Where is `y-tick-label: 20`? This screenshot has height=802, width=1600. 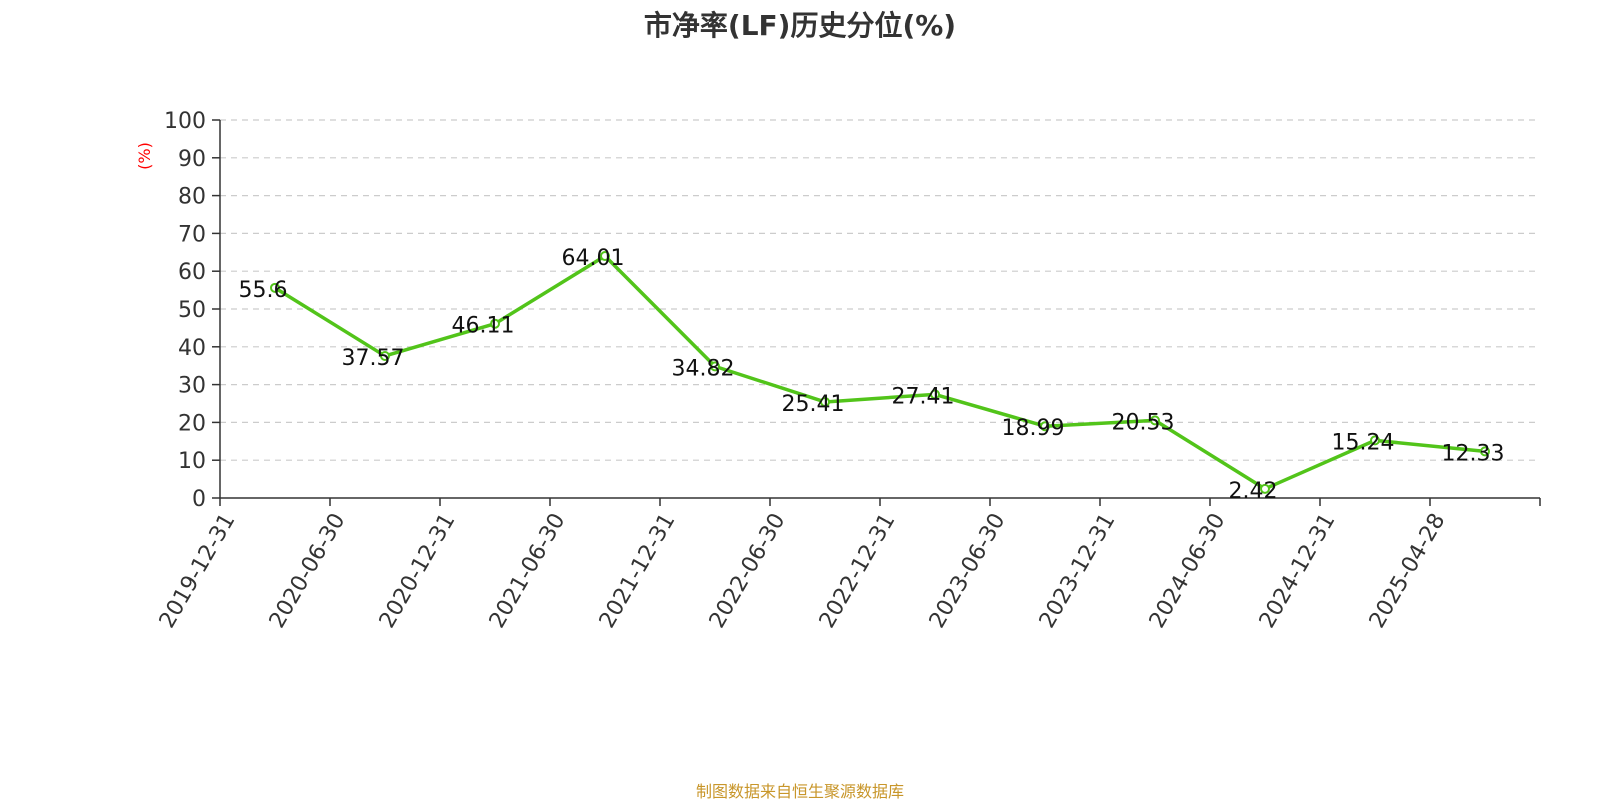
y-tick-label: 20 is located at coordinates (192, 423).